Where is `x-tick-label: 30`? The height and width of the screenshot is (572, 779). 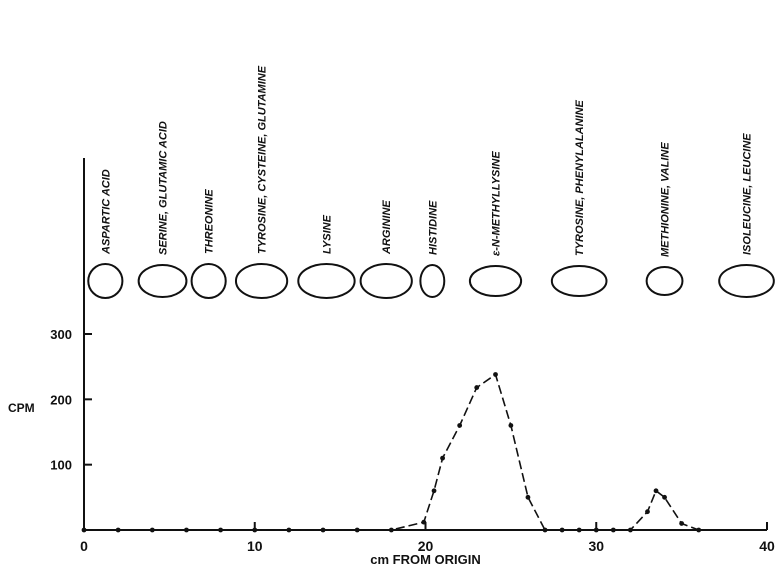 x-tick-label: 30 is located at coordinates (596, 546).